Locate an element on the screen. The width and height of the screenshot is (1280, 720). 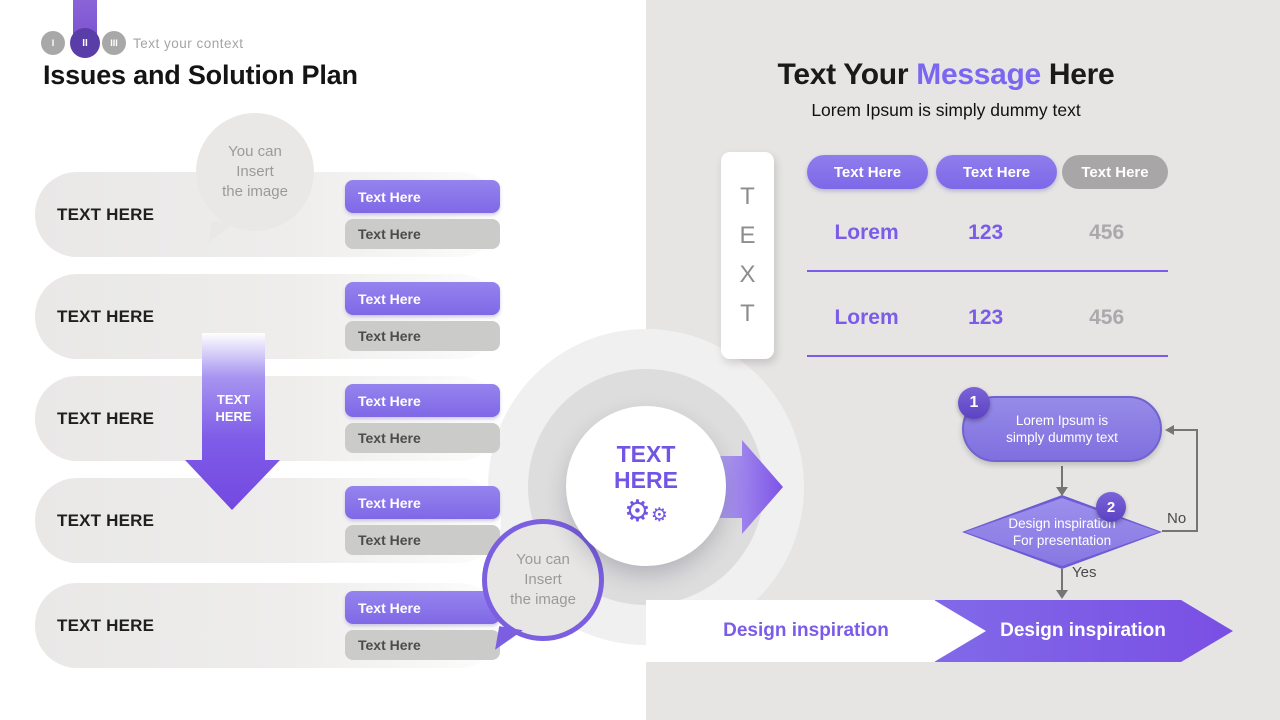
image-placeholder-bubble-bottom: You can Insert the image is located at coordinates (543, 580).